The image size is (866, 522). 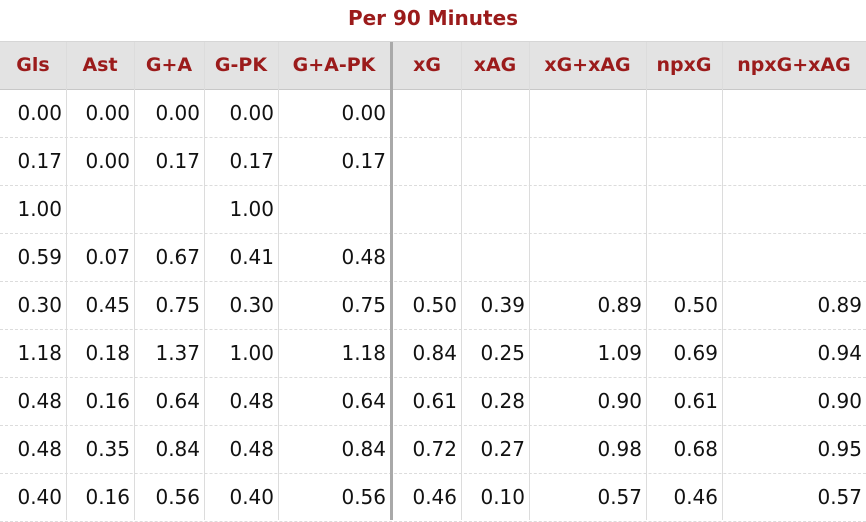 I want to click on table-cell: 1.09, so click(x=619, y=353).